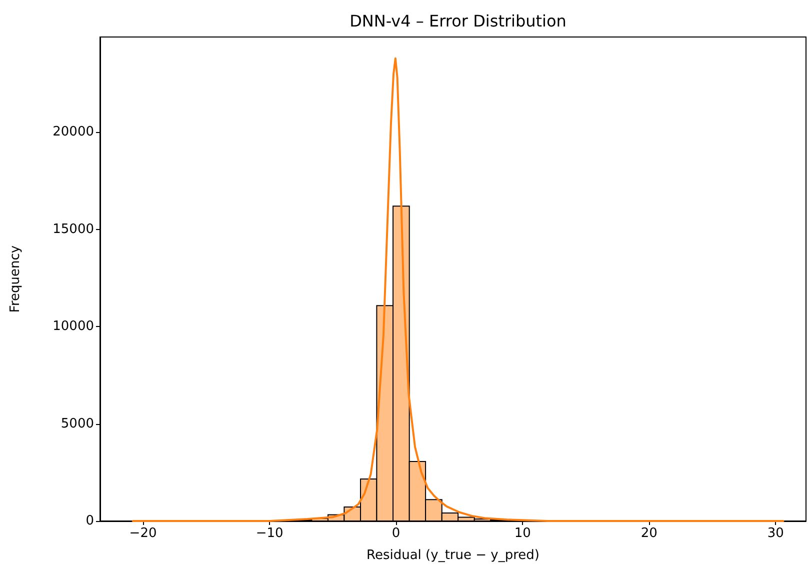 This screenshot has width=808, height=576. Describe the element at coordinates (270, 533) in the screenshot. I see `x-tick-label: −10` at that location.